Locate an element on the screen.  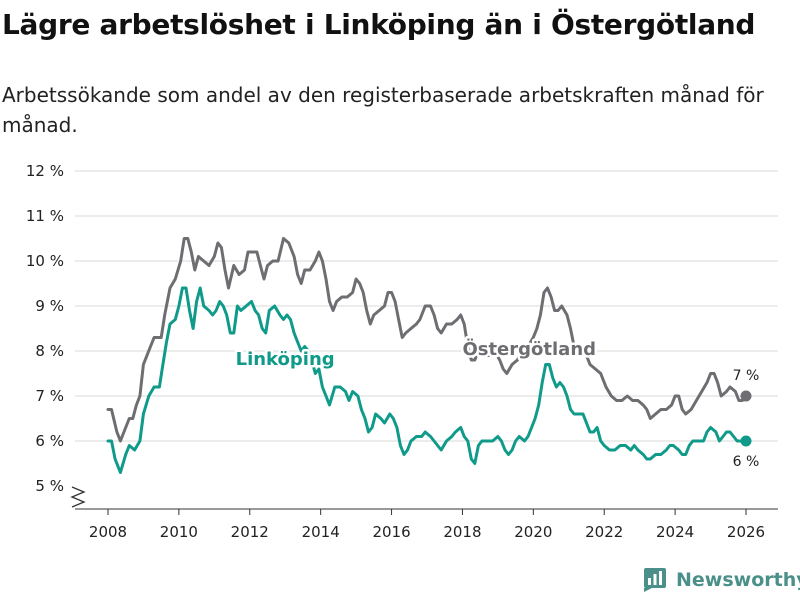
x-tick-label: 2018 is located at coordinates (462, 532).